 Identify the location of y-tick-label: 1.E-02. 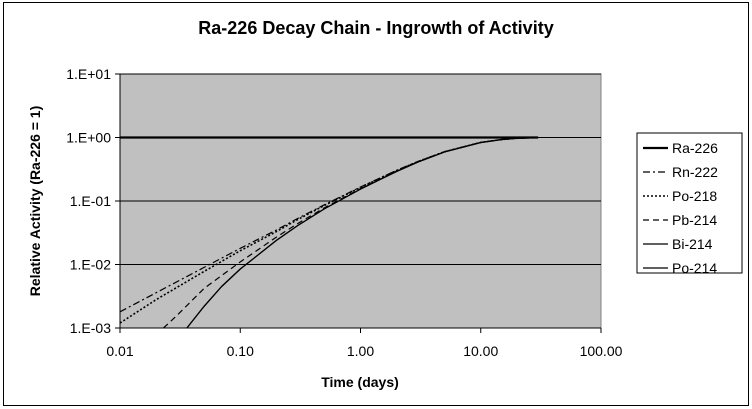
(90, 265).